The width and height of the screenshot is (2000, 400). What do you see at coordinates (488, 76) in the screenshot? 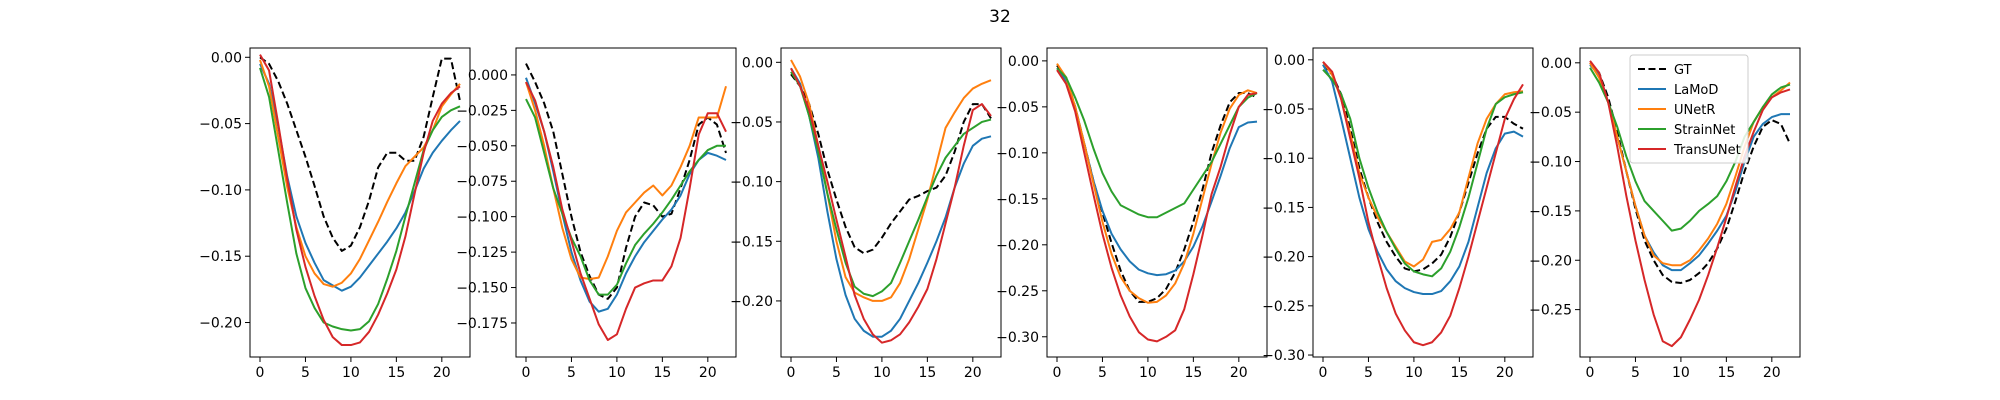
I see `y-tick-label: 0.000` at bounding box center [488, 76].